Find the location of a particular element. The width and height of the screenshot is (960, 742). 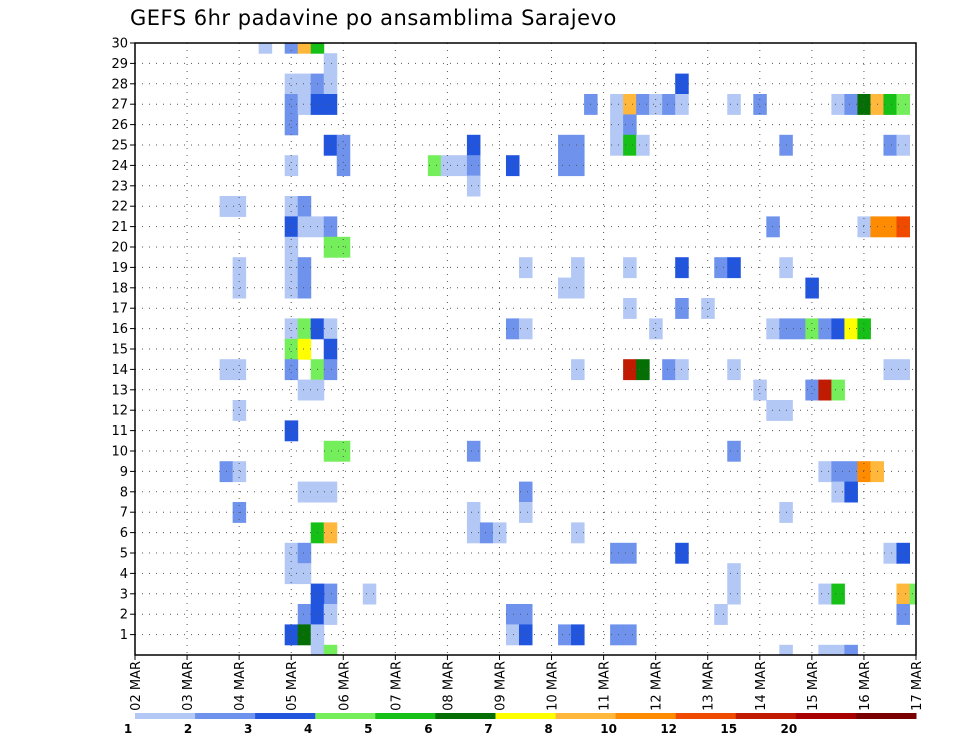

y-tick-label: 3 is located at coordinates (124, 594).